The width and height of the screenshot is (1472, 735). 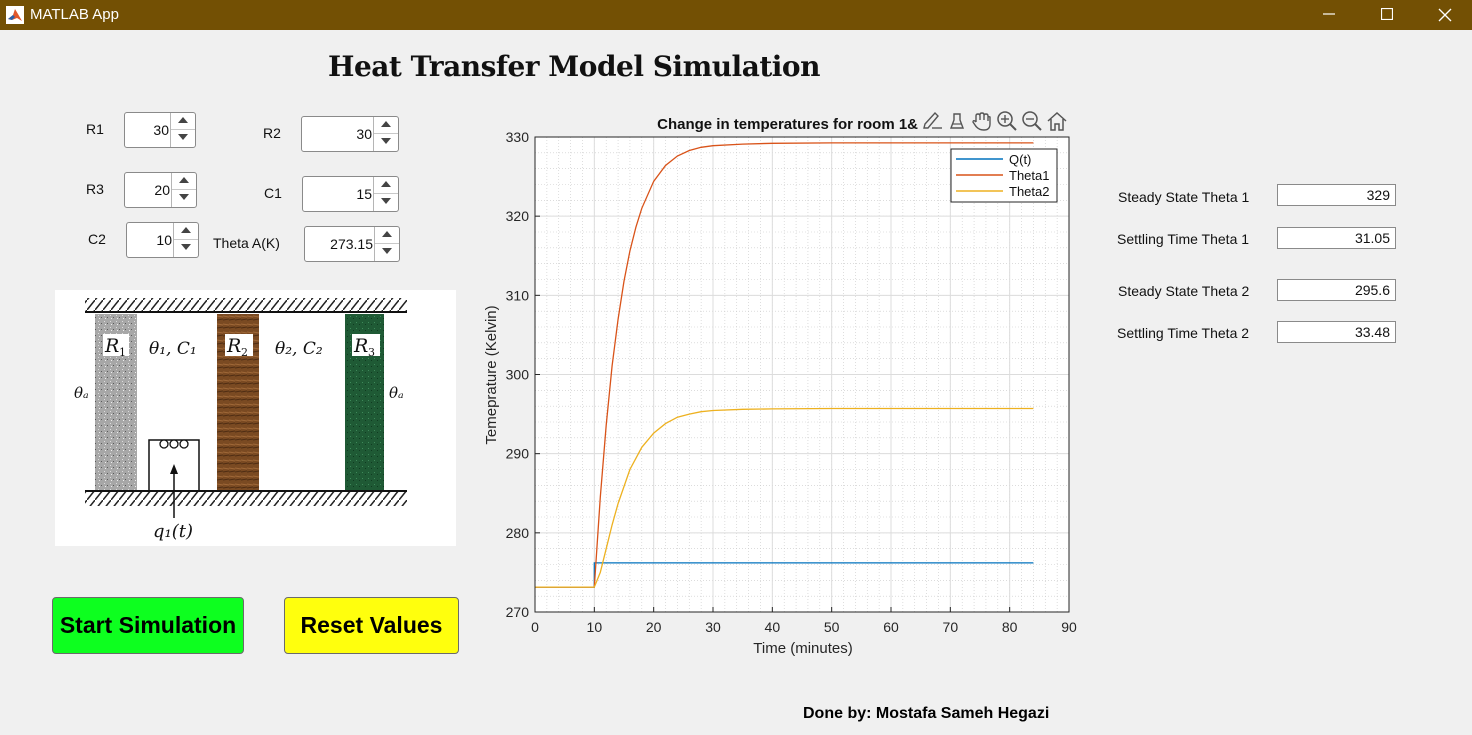 What do you see at coordinates (364, 134) in the screenshot?
I see `r2-value: 30` at bounding box center [364, 134].